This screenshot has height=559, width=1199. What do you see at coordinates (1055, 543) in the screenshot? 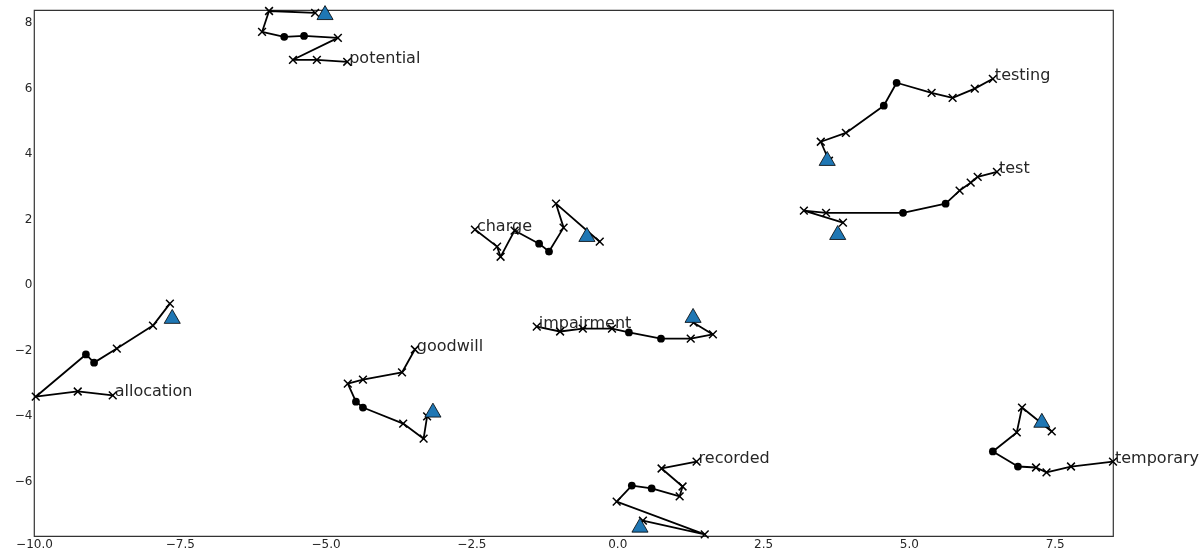
I see `x-tick-label: 7.5` at bounding box center [1055, 543].